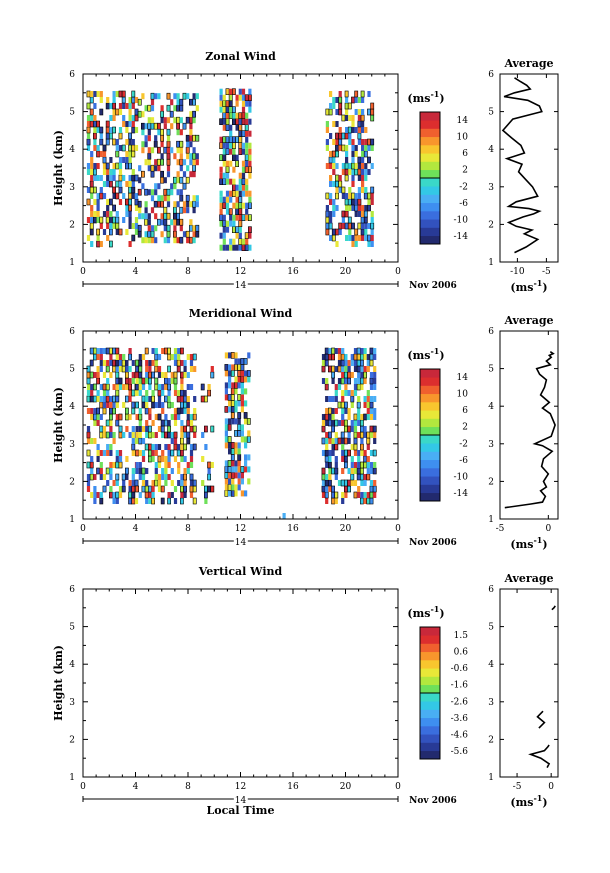  Describe the element at coordinates (461, 477) in the screenshot. I see `colorbar-label: -10` at that location.